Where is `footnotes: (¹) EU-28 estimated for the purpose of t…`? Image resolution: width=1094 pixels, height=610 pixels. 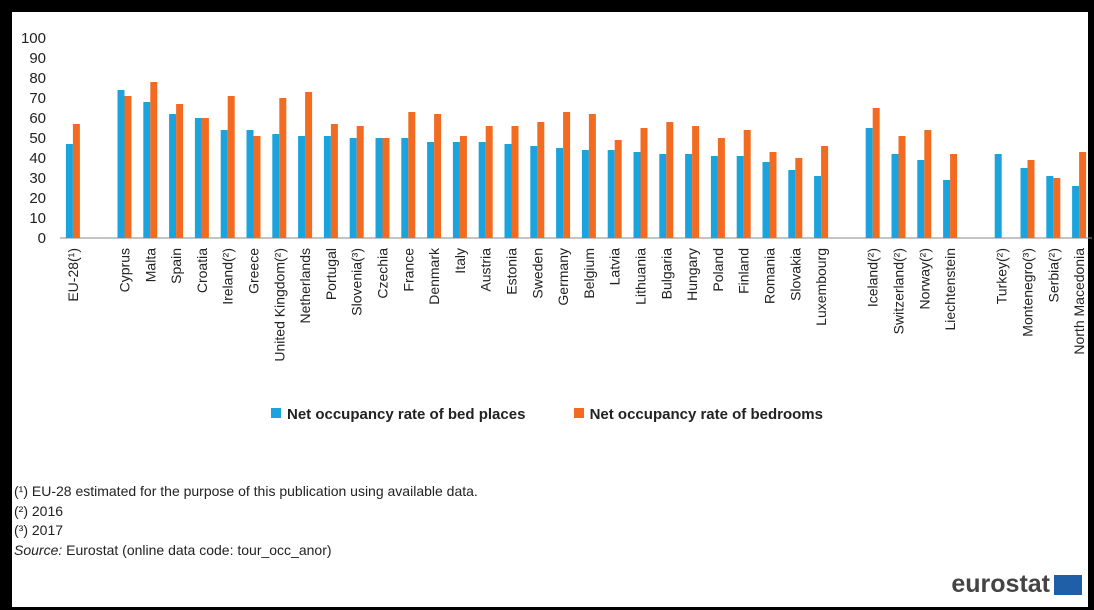
footnotes: (¹) EU-28 estimated for the purpose of t… is located at coordinates (246, 521).